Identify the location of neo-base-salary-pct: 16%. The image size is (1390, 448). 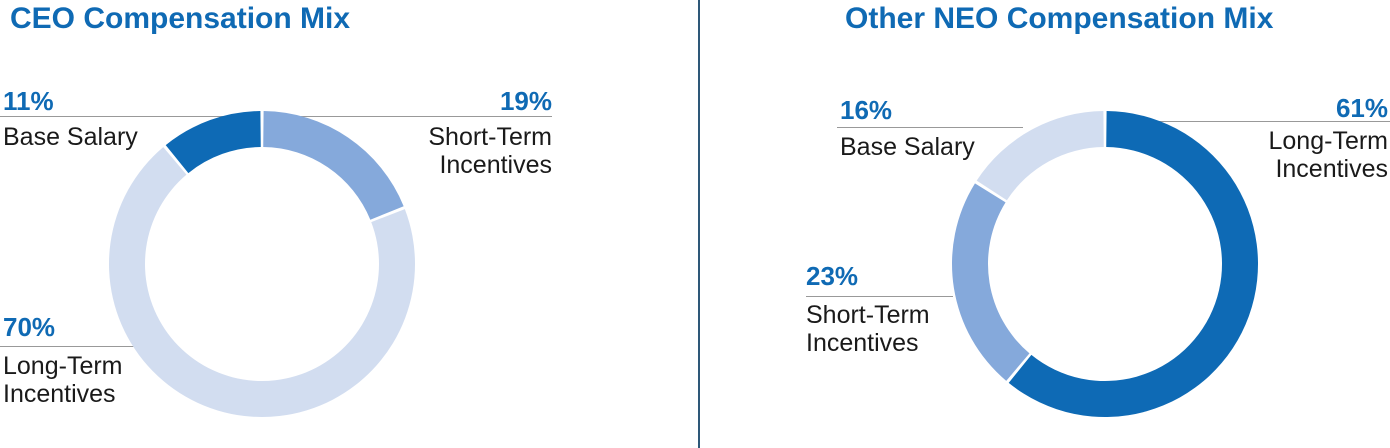
(866, 110).